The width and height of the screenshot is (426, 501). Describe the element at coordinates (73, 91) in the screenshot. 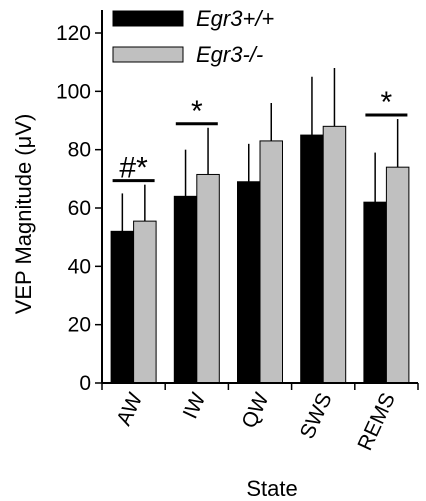

I see `y-tick-label: 100` at that location.